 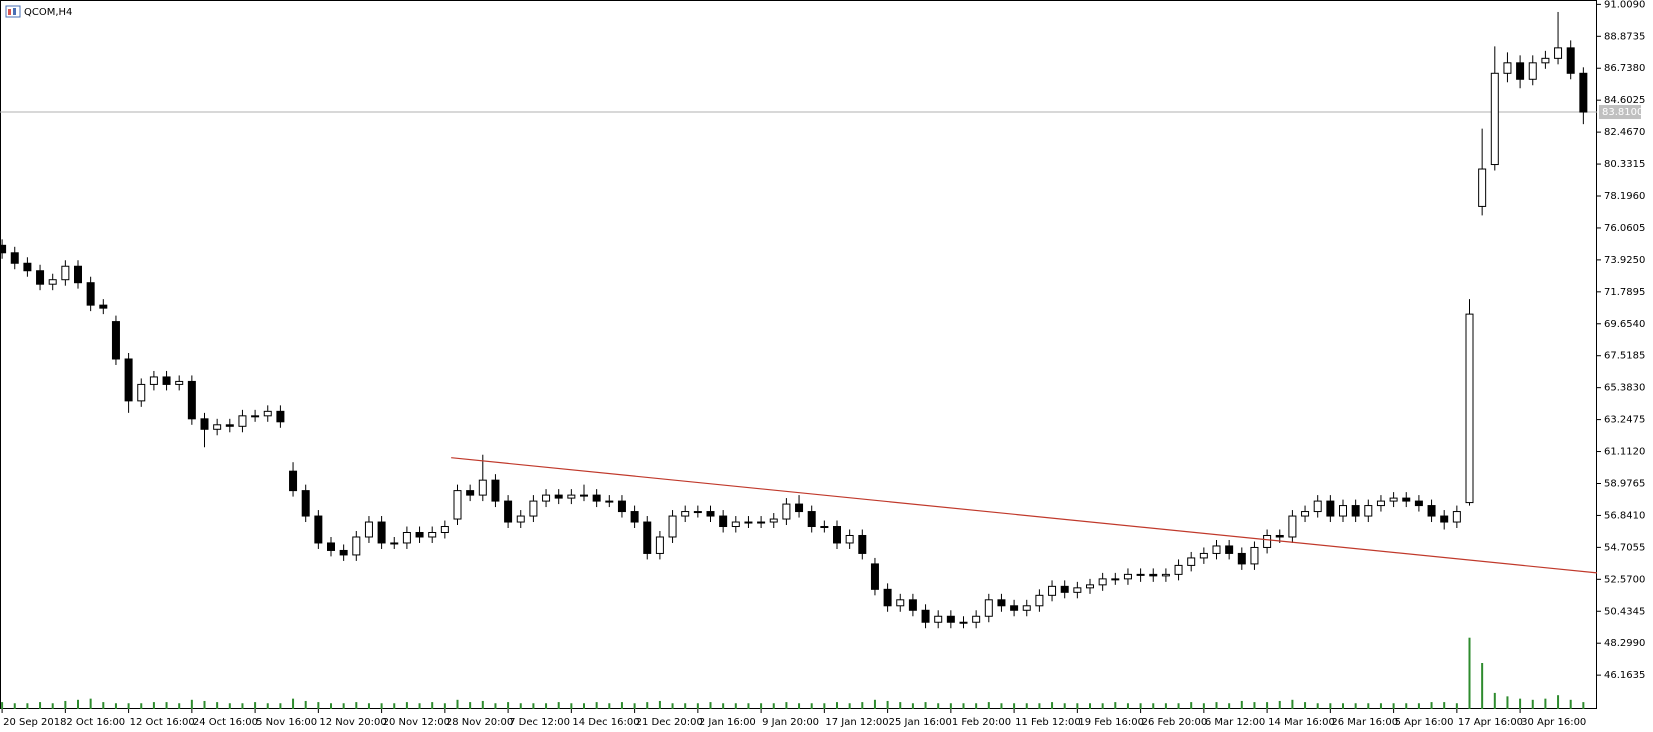 I want to click on chart-title: QCOM,H4, so click(x=48, y=12).